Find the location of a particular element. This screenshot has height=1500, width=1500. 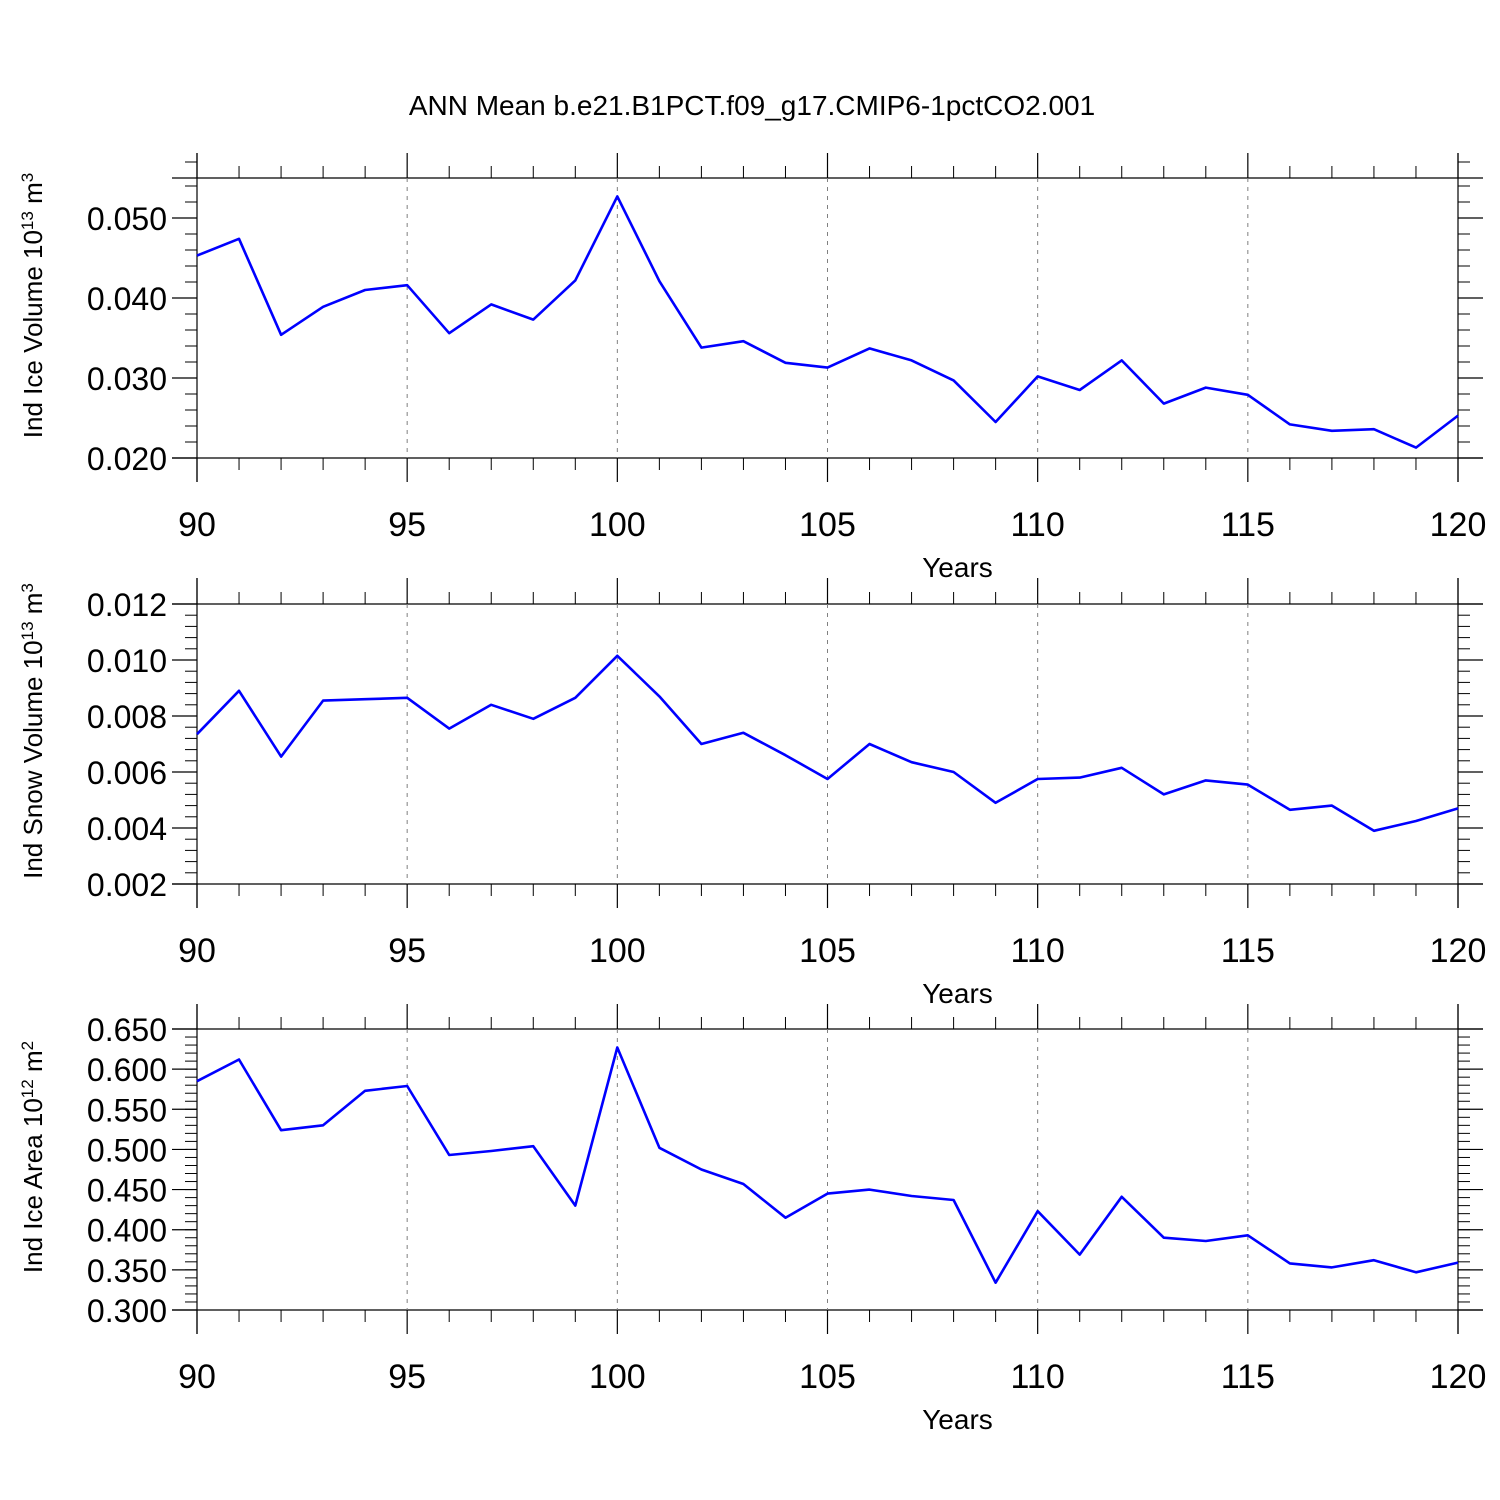

y-tick-label: 0.012 is located at coordinates (127, 605).